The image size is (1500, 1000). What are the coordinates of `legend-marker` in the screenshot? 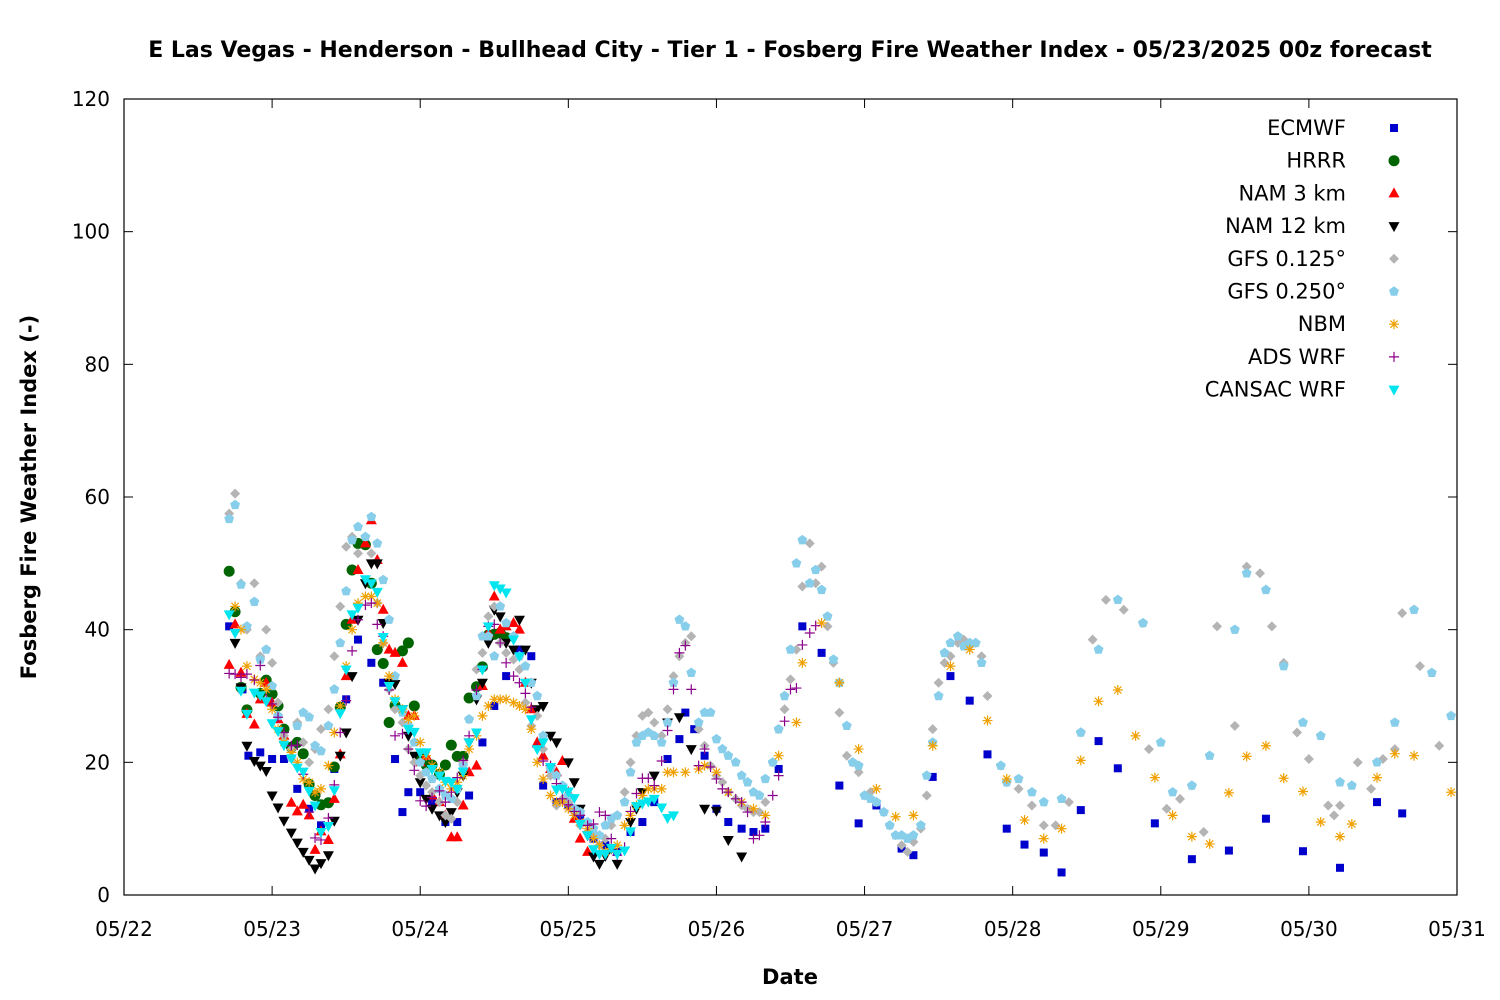 It's located at (1394, 356).